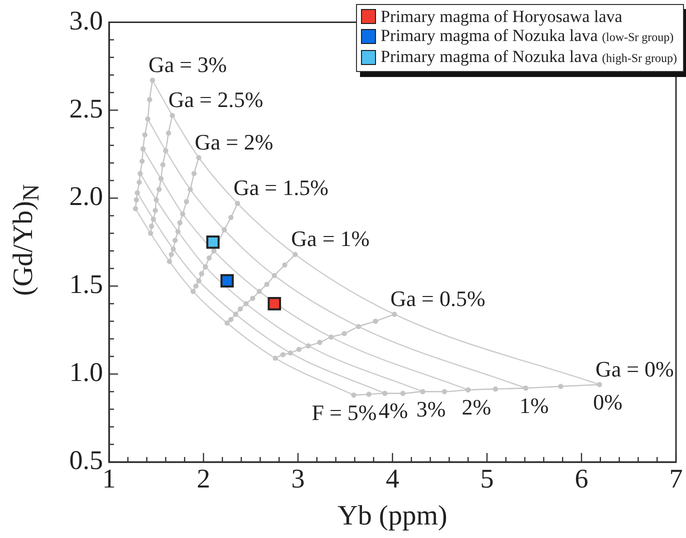 This screenshot has width=686, height=538. I want to click on series-label: Ga = 1%, so click(330, 239).